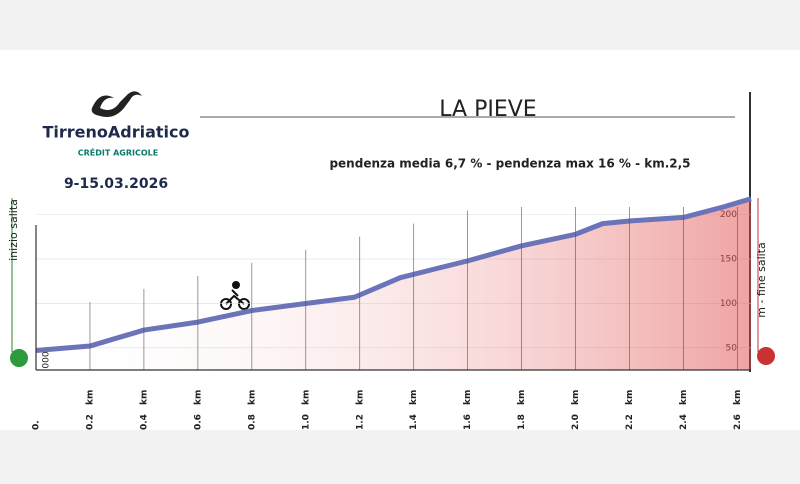 This screenshot has height=484, width=800. I want to click on x-tick-label: 2.0, so click(576, 422).